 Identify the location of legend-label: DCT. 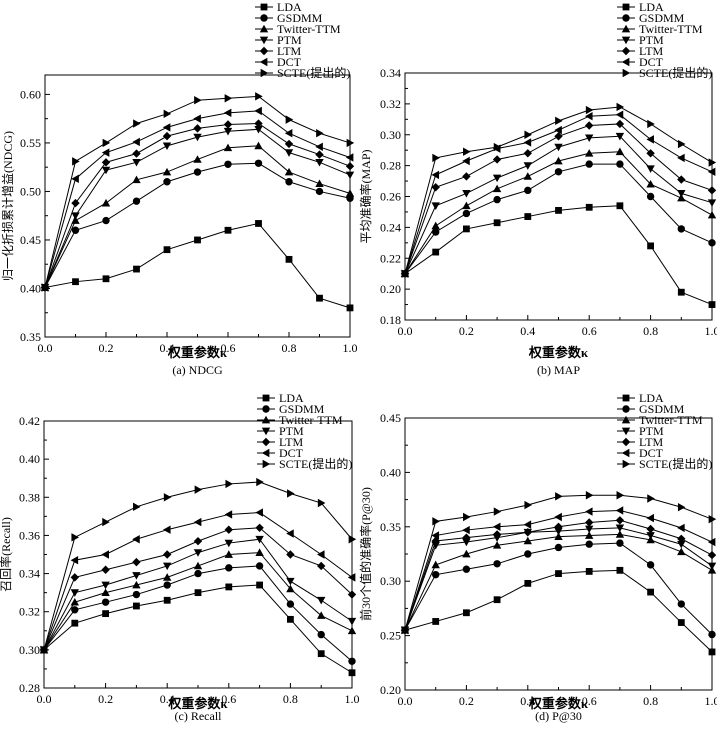
(651, 62).